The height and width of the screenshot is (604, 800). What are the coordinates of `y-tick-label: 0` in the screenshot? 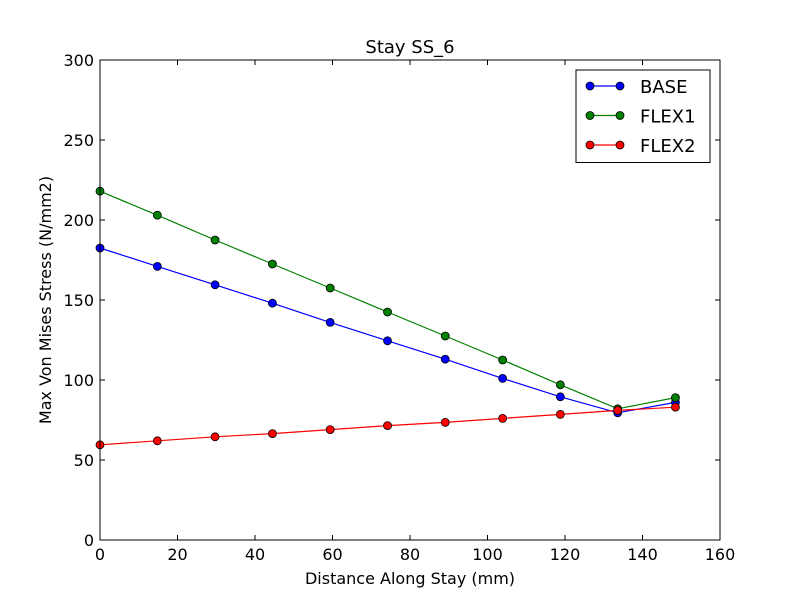 It's located at (89, 540).